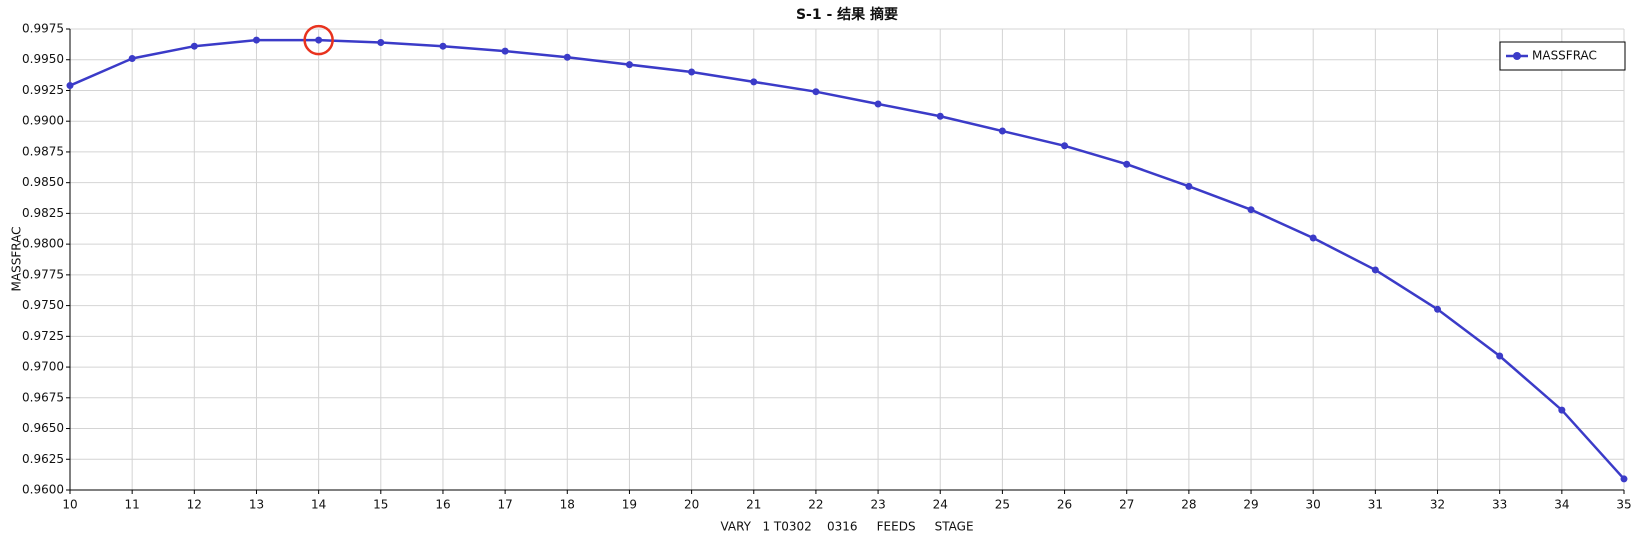  Describe the element at coordinates (43, 121) in the screenshot. I see `y-tick-label: 0.9900` at that location.